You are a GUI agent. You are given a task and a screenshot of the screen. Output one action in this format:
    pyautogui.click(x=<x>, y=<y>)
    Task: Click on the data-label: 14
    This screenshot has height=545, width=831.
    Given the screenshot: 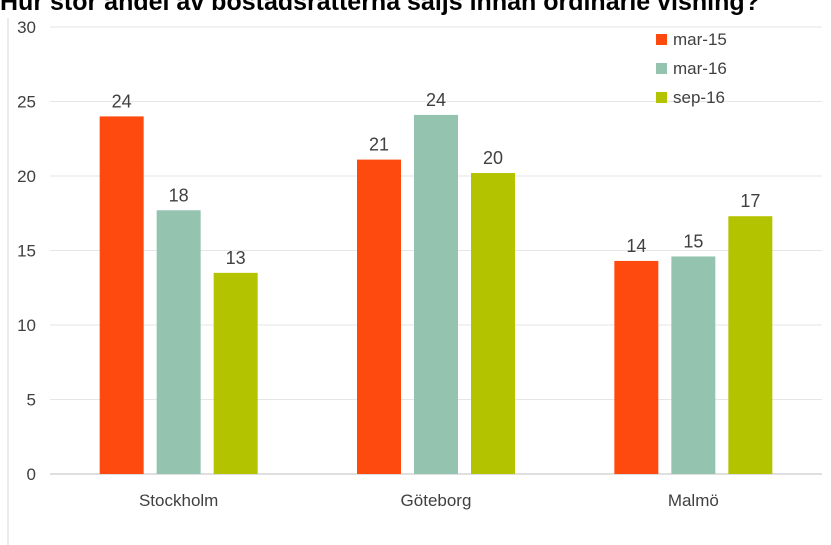 What is the action you would take?
    pyautogui.click(x=636, y=246)
    